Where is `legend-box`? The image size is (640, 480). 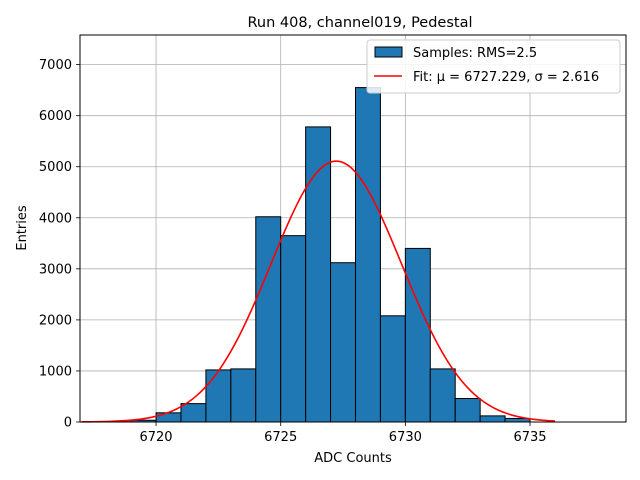
legend-box is located at coordinates (493, 66).